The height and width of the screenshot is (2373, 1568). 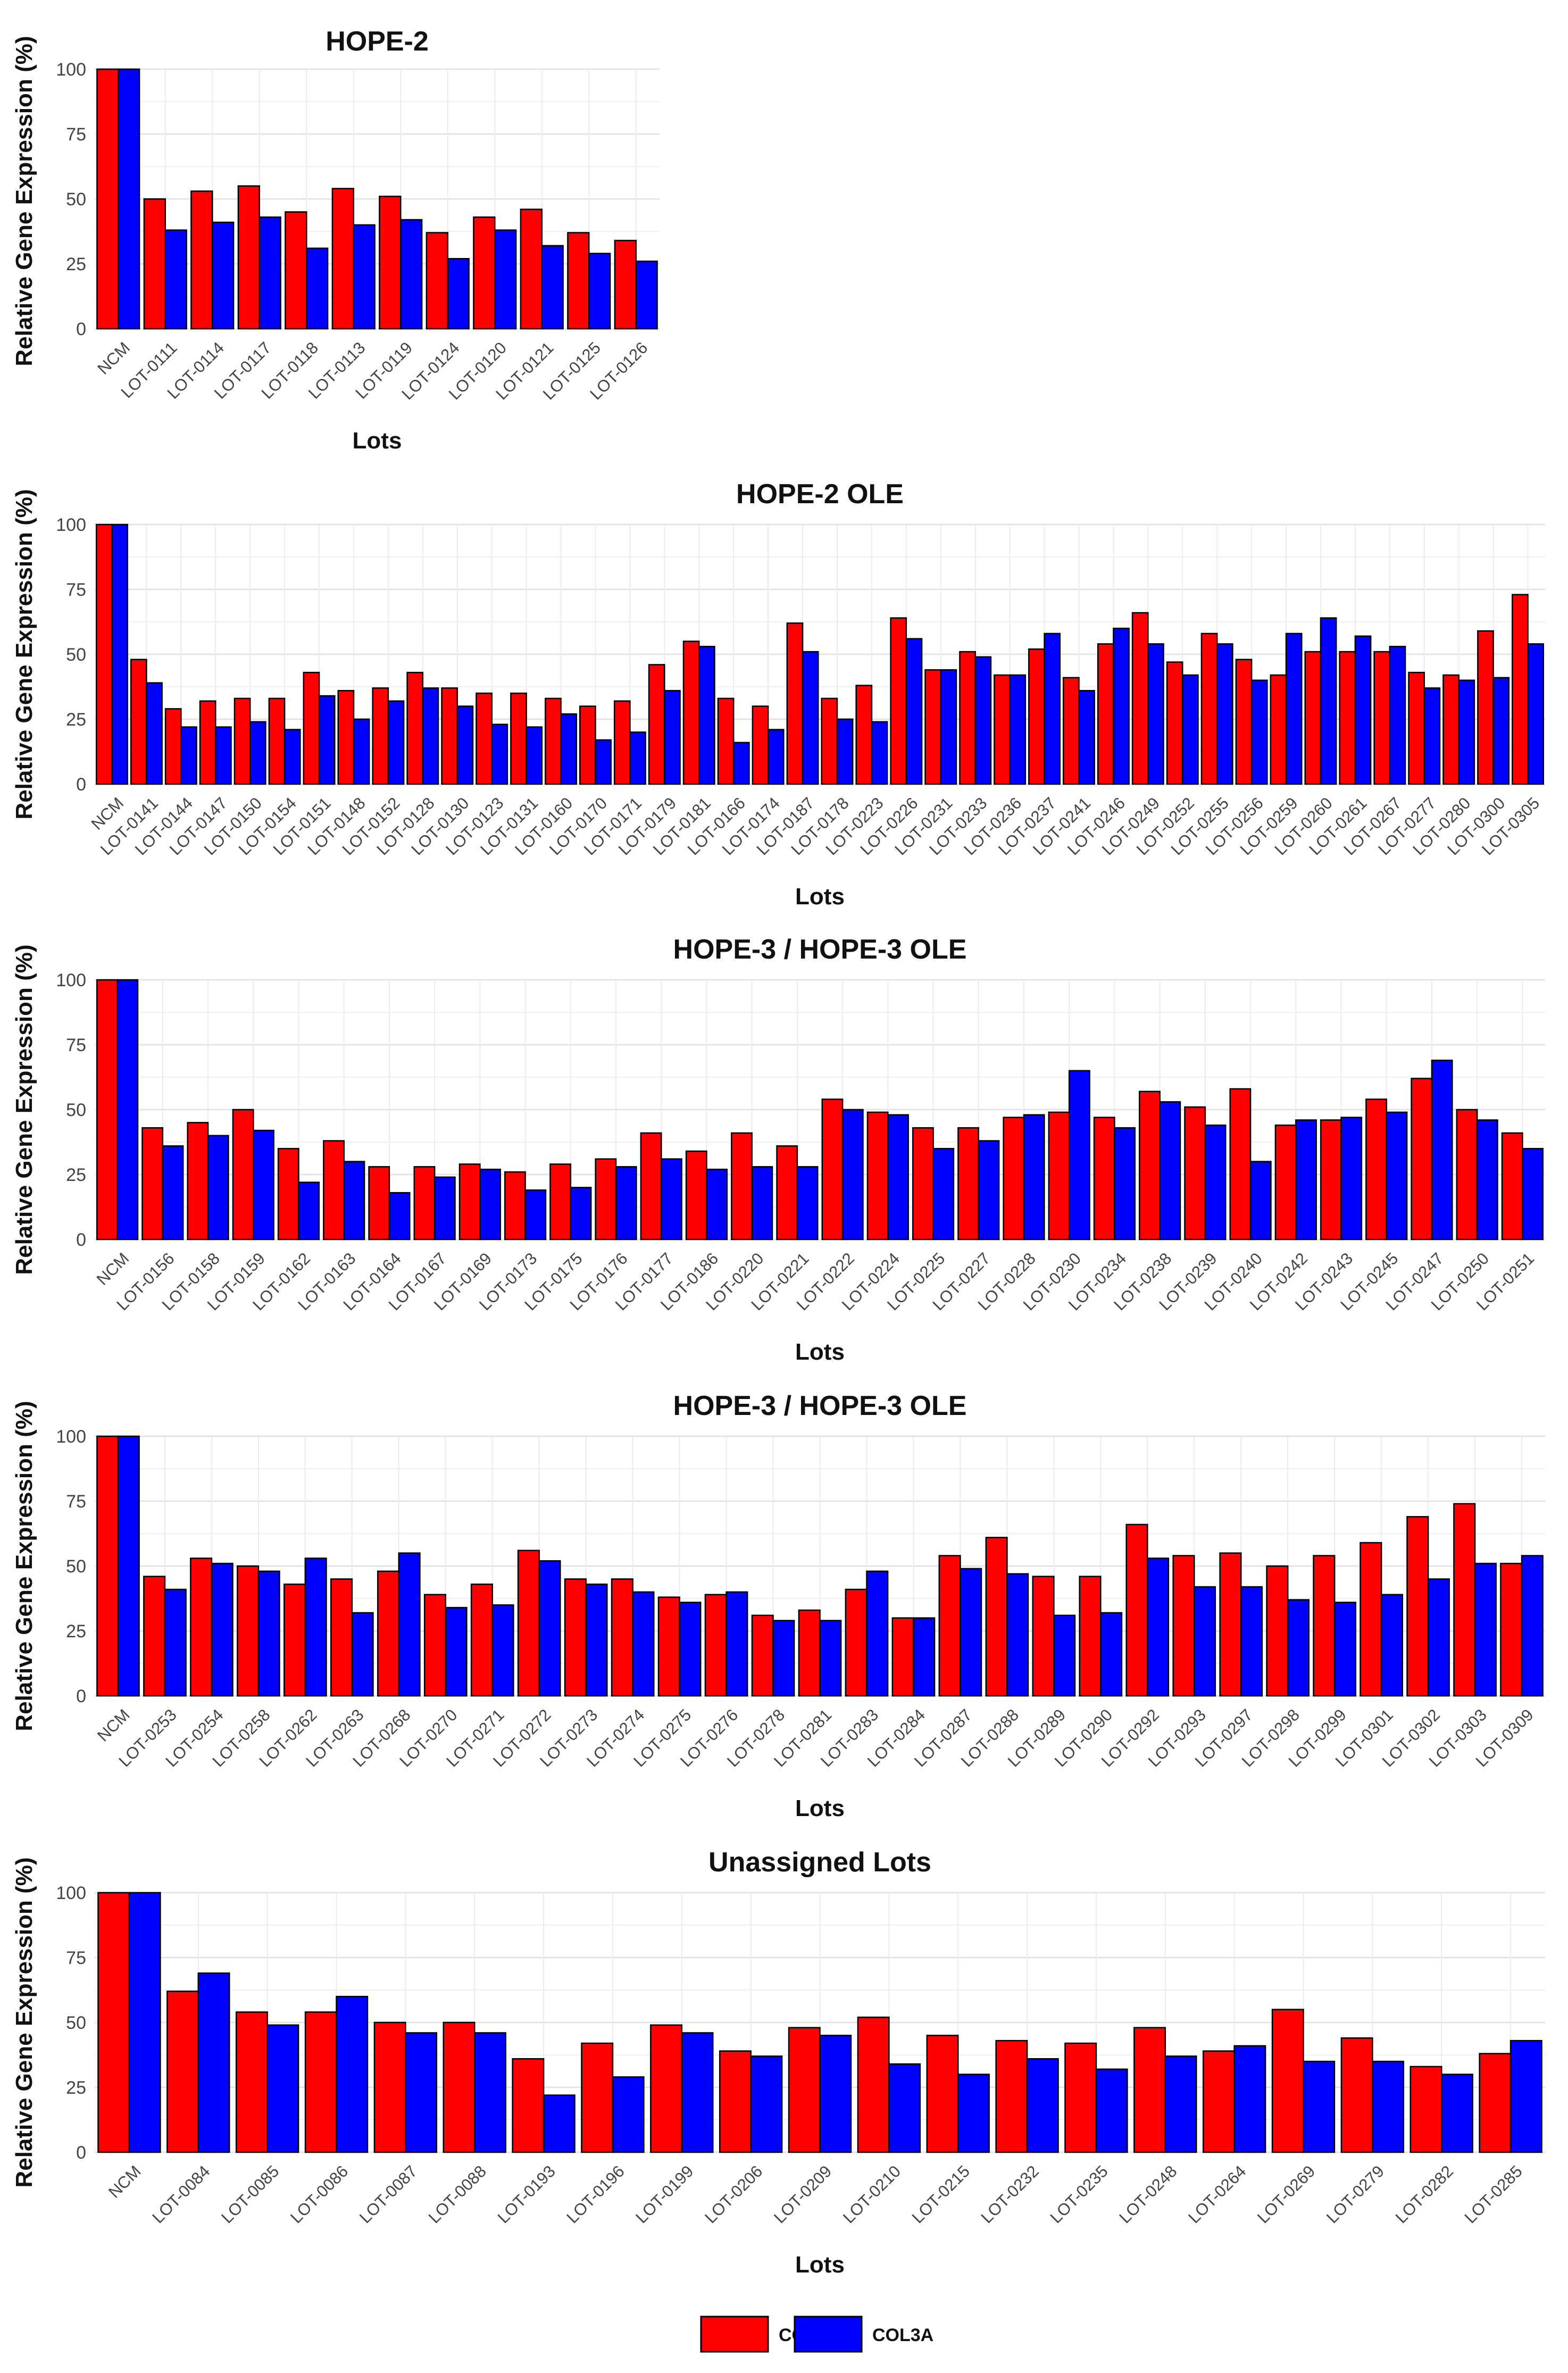 What do you see at coordinates (71, 1893) in the screenshot?
I see `y-tick-label: 100` at bounding box center [71, 1893].